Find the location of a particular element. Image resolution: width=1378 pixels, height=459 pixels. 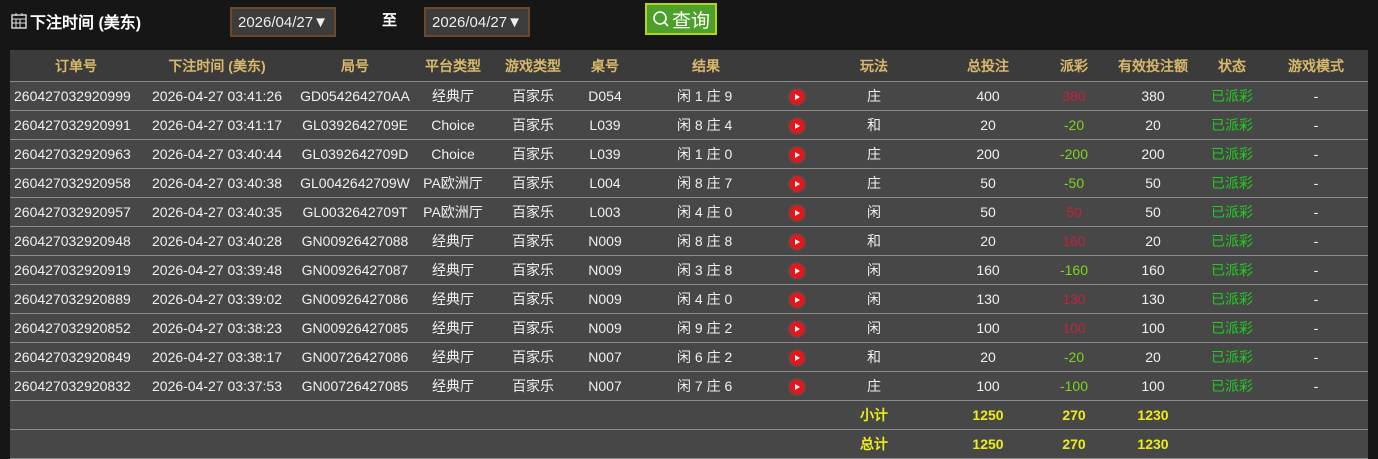

order-id-cell: 260427032920832 is located at coordinates (76, 386).